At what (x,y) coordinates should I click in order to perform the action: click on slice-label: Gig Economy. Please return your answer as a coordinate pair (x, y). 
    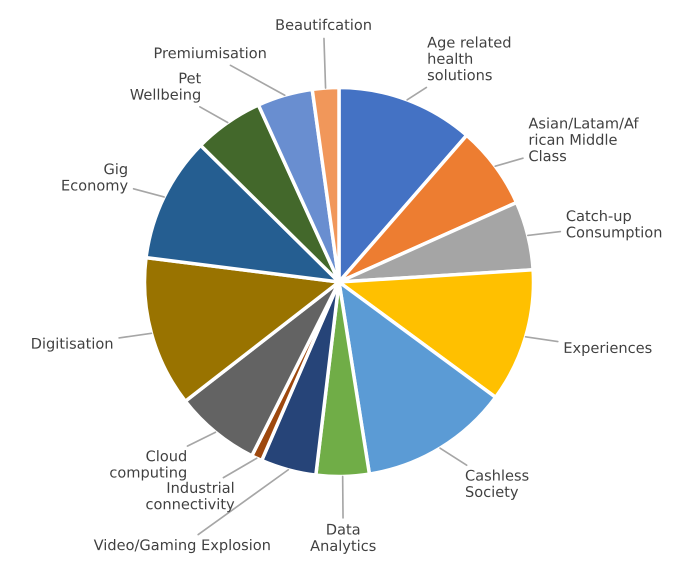
    Looking at the image, I should click on (95, 178).